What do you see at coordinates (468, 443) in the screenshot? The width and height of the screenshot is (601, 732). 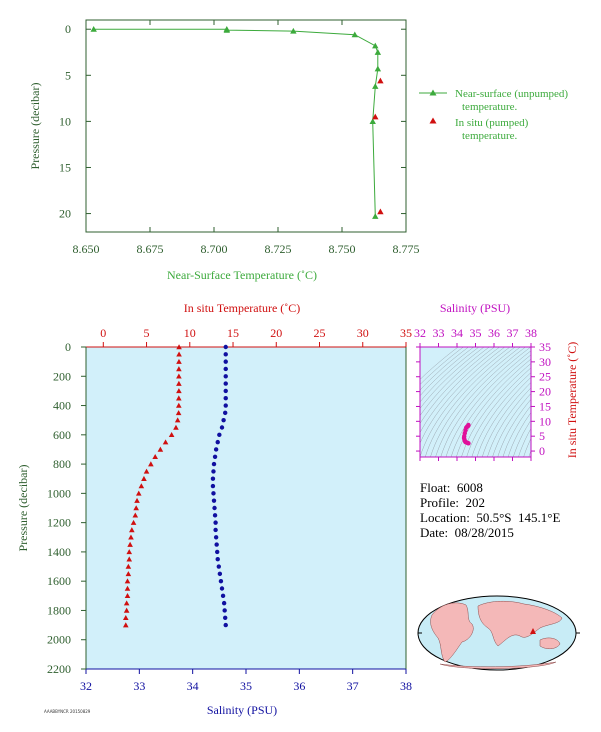 I see `ts-point` at bounding box center [468, 443].